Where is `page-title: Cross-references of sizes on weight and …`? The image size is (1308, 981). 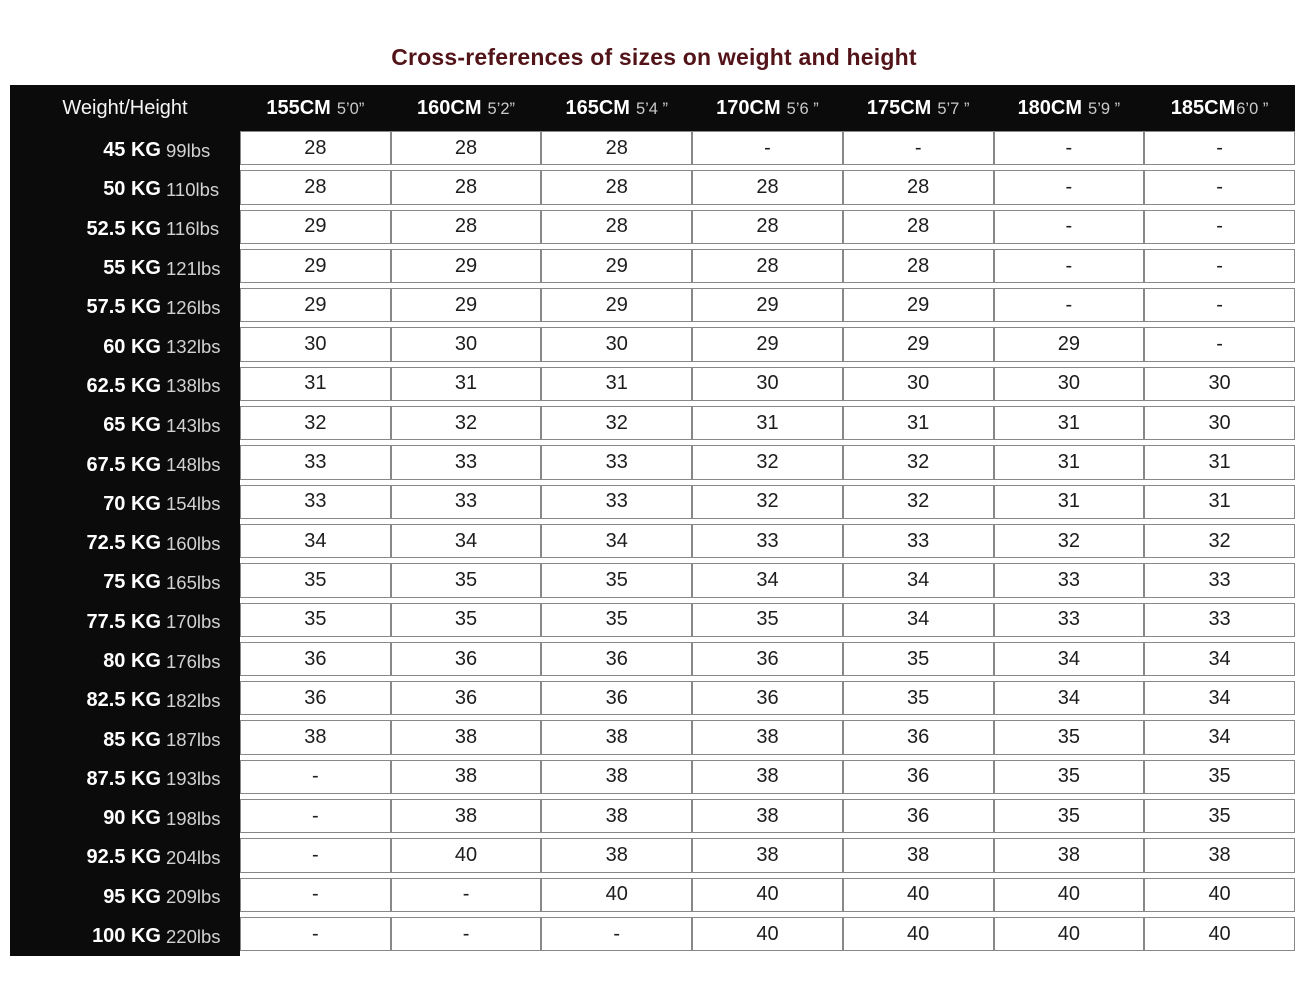 page-title: Cross-references of sizes on weight and … is located at coordinates (654, 57).